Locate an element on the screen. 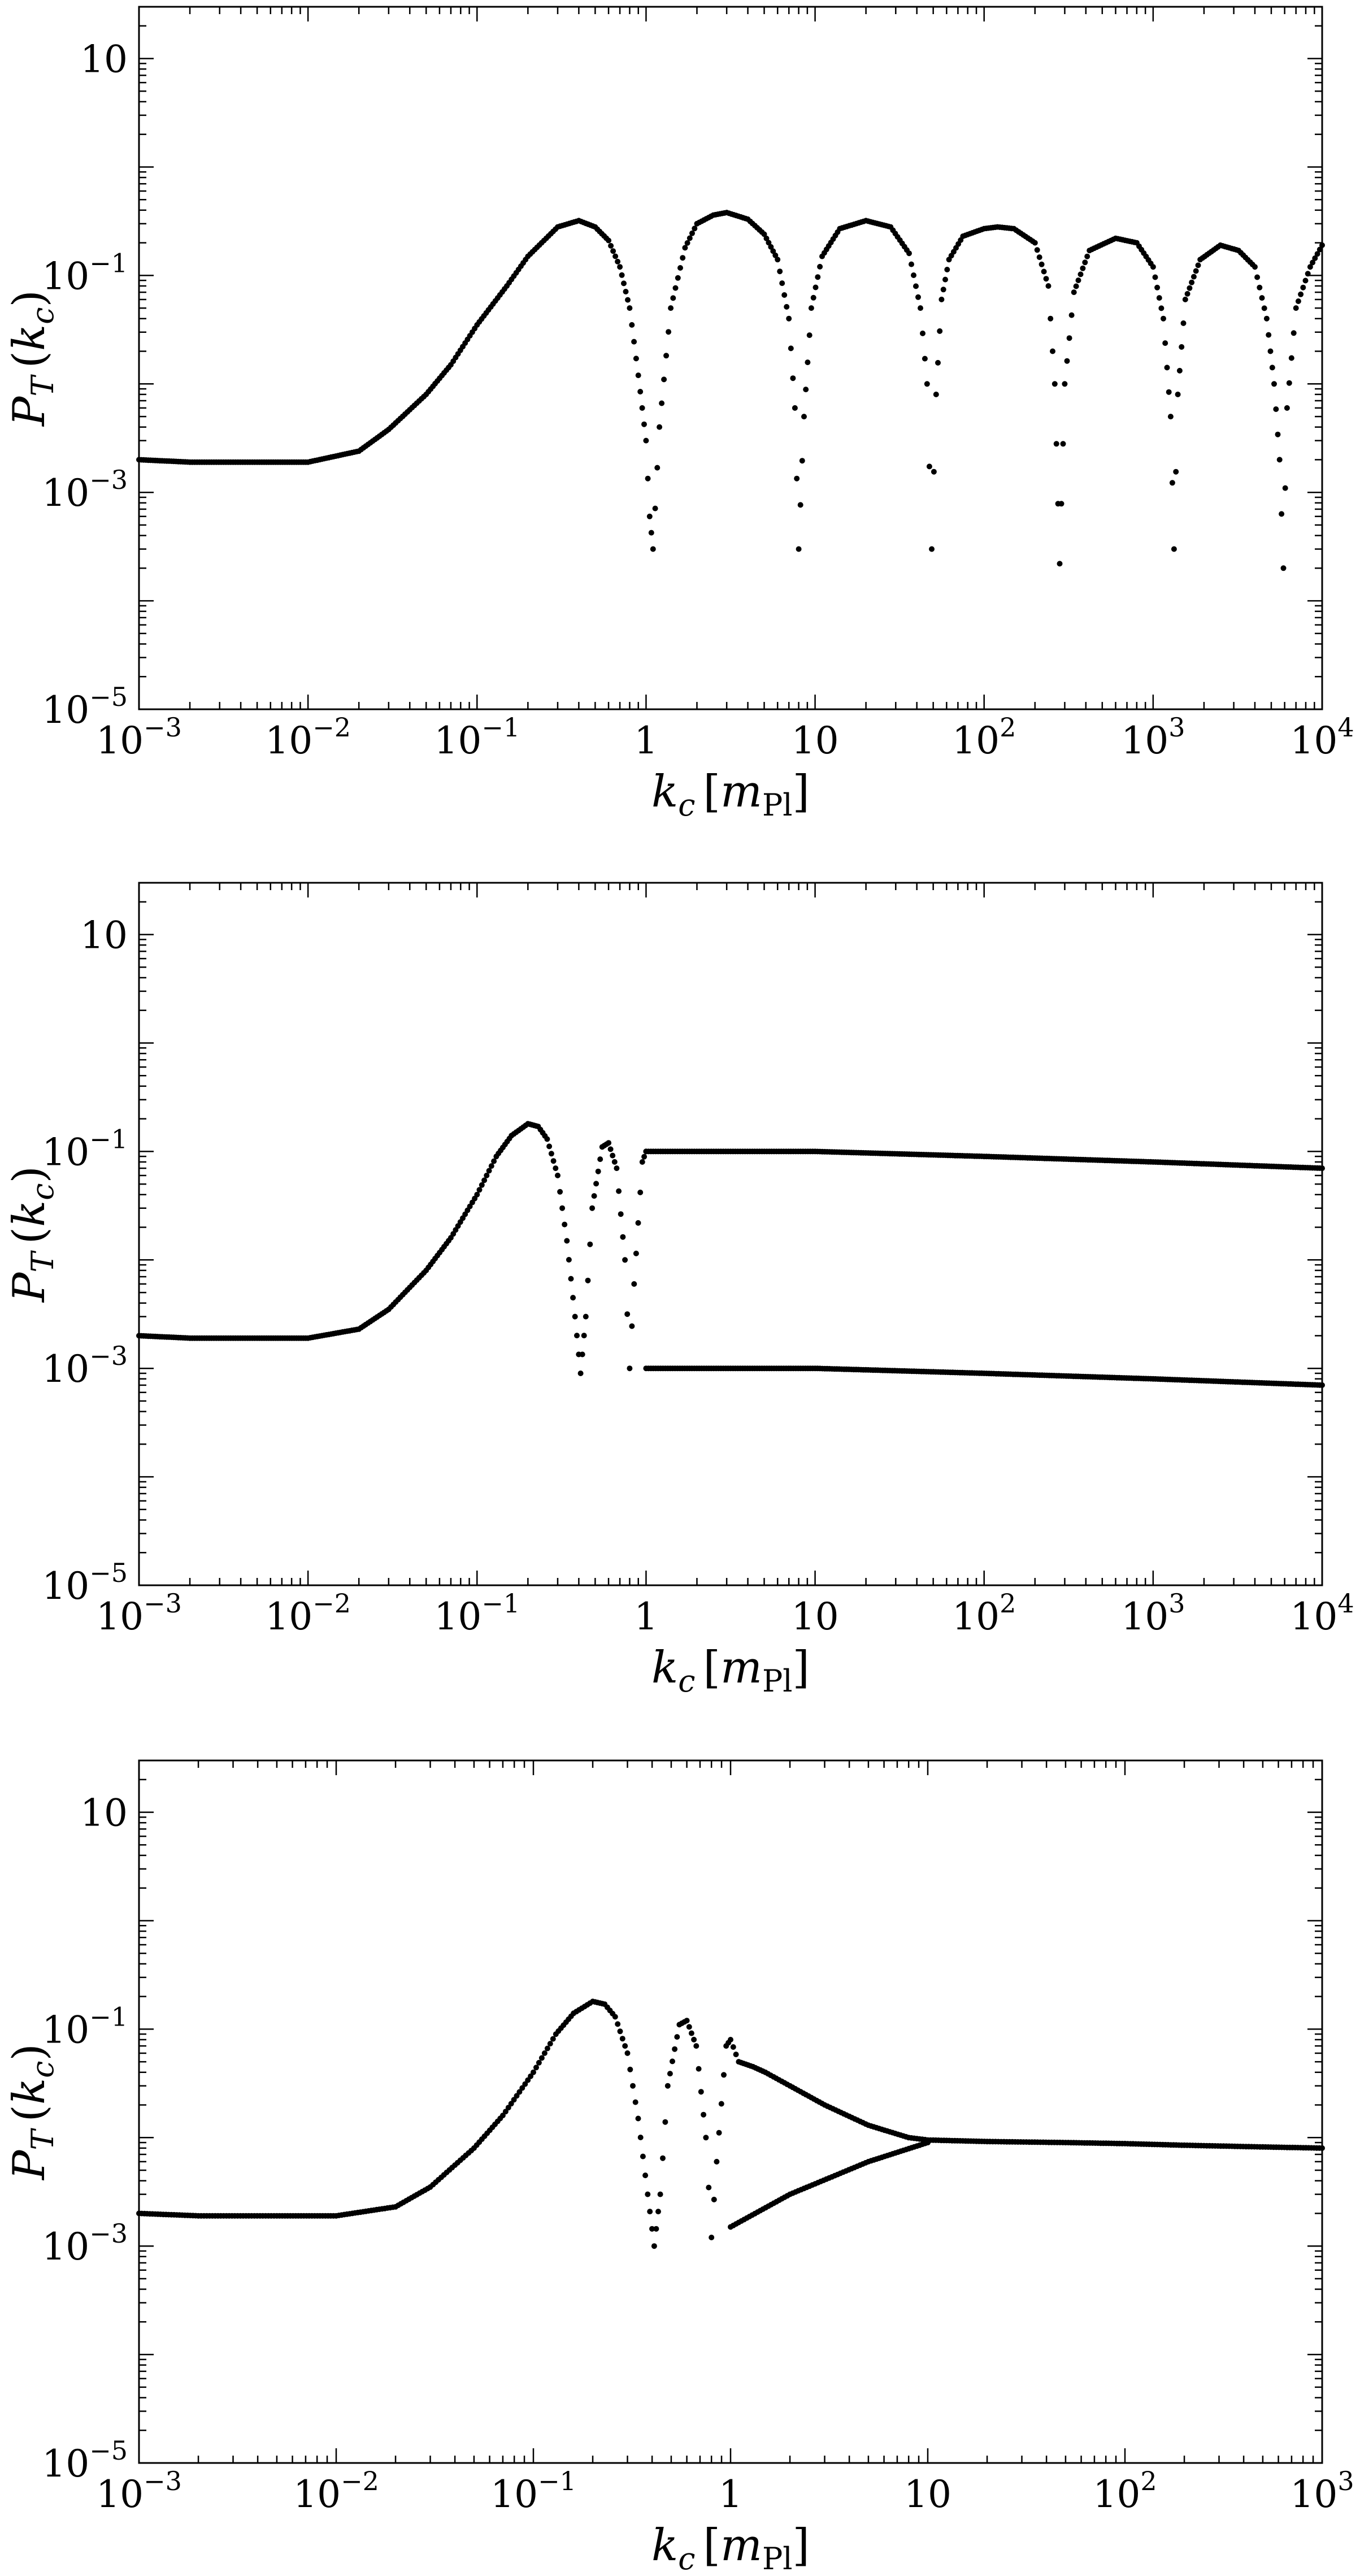 This screenshot has height=2576, width=1360. data-points is located at coordinates (730, 390).